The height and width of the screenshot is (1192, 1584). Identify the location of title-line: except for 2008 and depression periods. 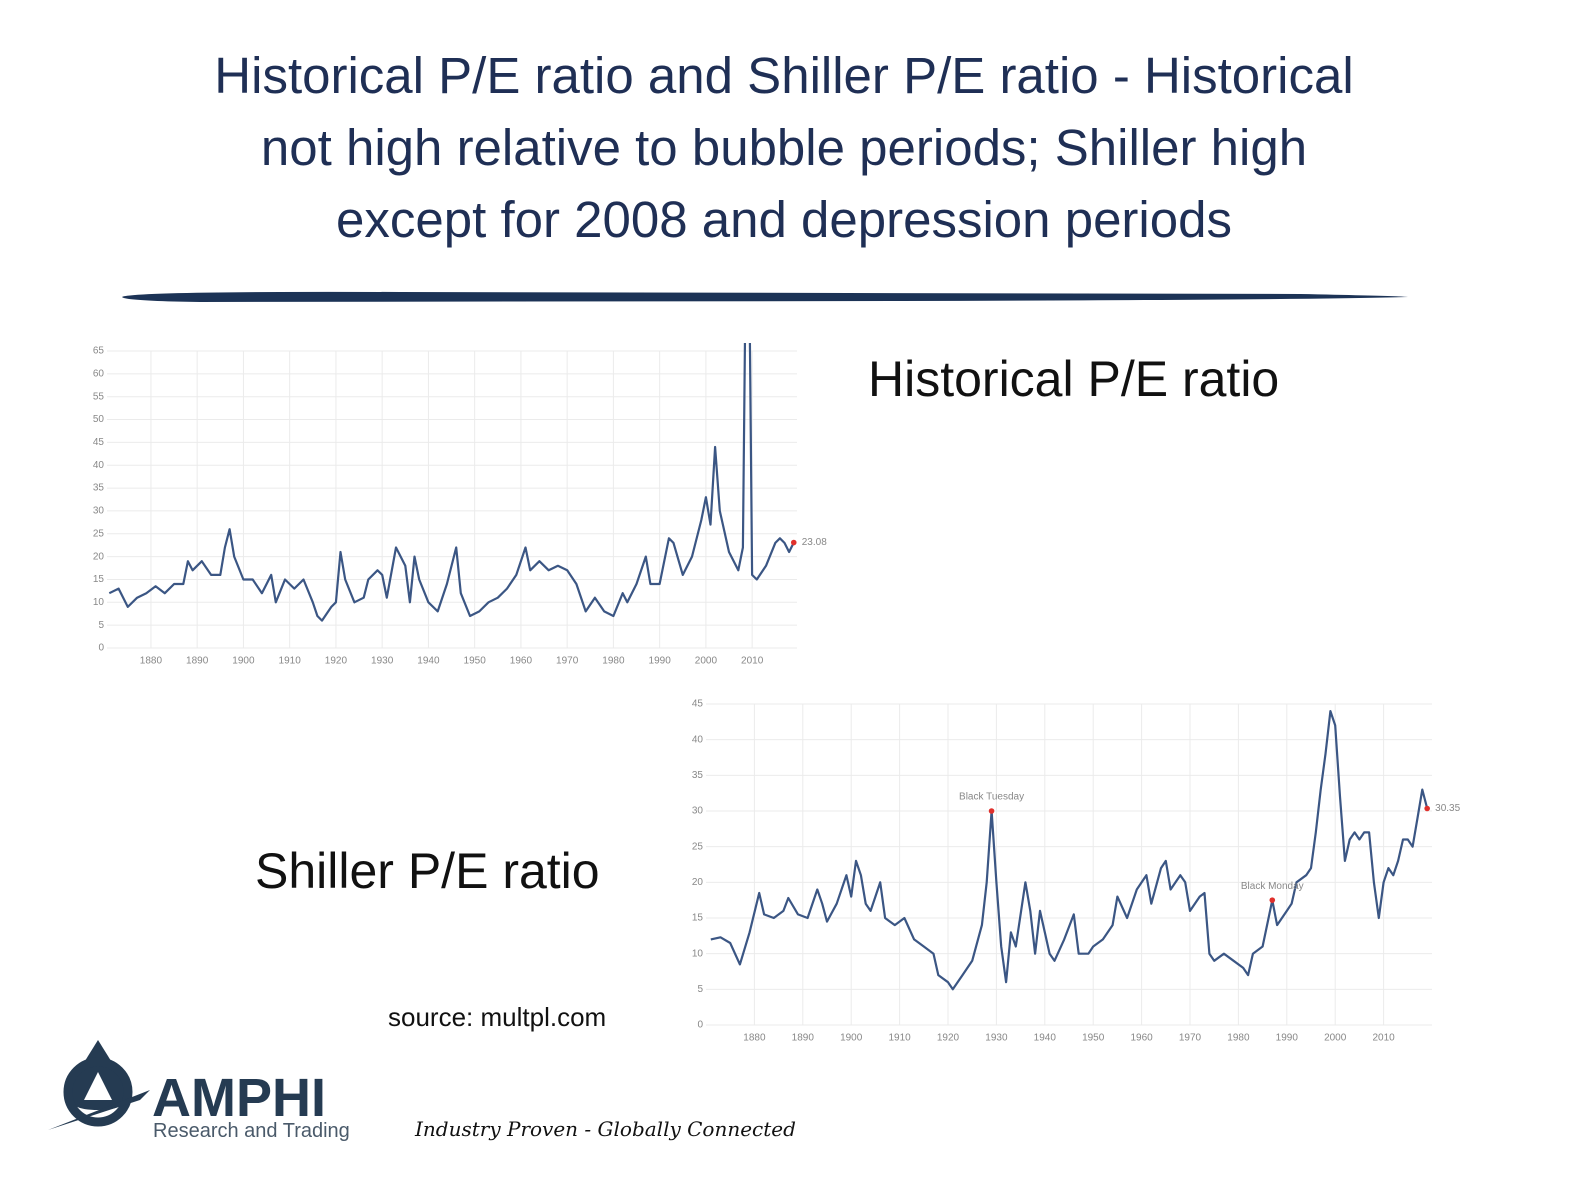
(784, 219).